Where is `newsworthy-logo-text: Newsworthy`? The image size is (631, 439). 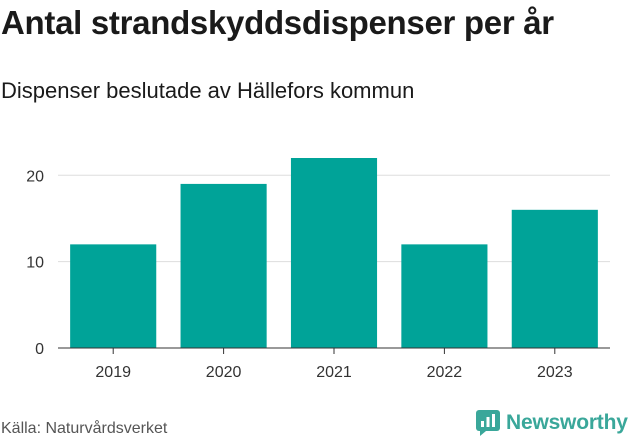 newsworthy-logo-text: Newsworthy is located at coordinates (567, 422).